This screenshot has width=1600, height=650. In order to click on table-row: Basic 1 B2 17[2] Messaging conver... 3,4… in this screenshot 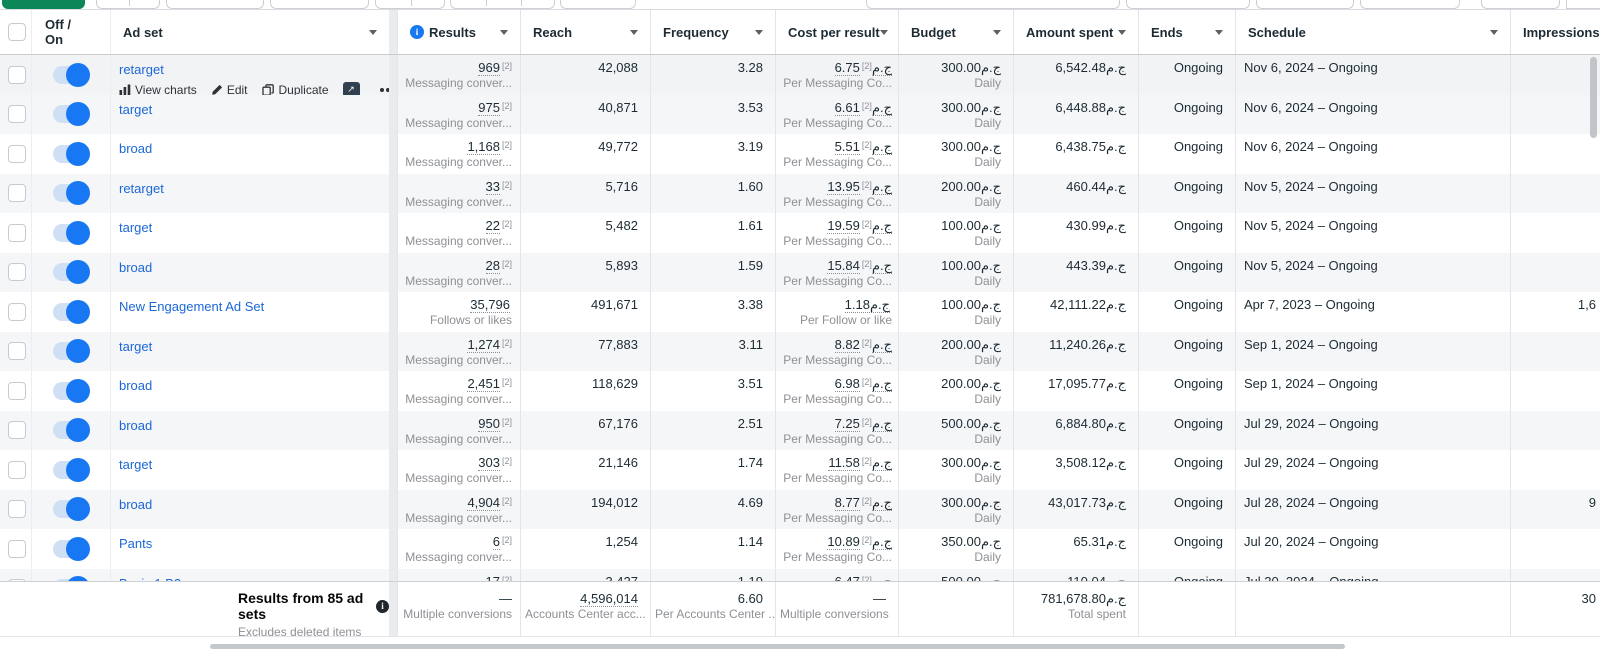, I will do `click(800, 575)`.